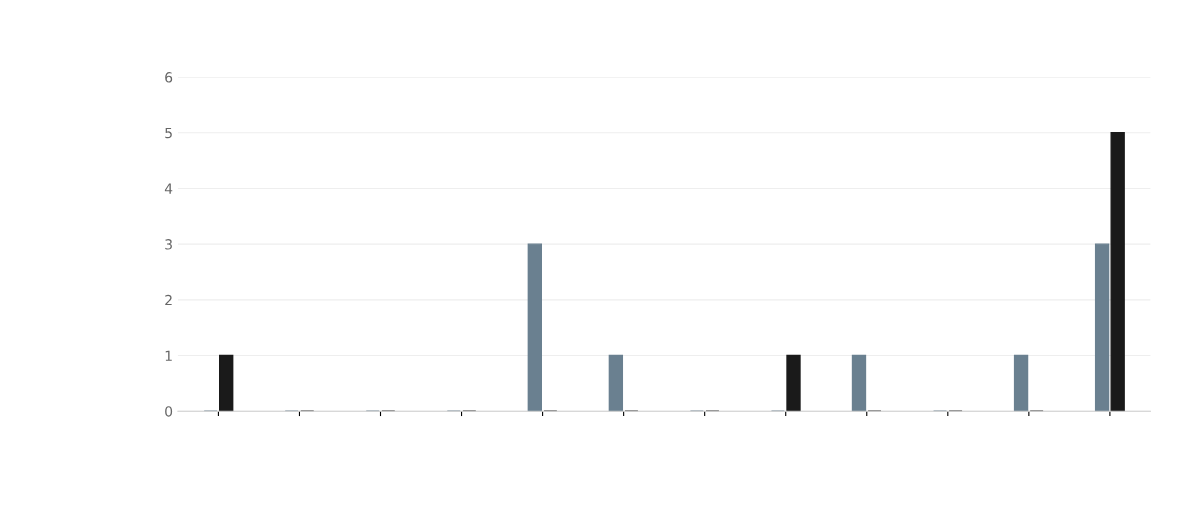 The width and height of the screenshot is (1186, 514). I want to click on y-tick-label: 2, so click(168, 300).